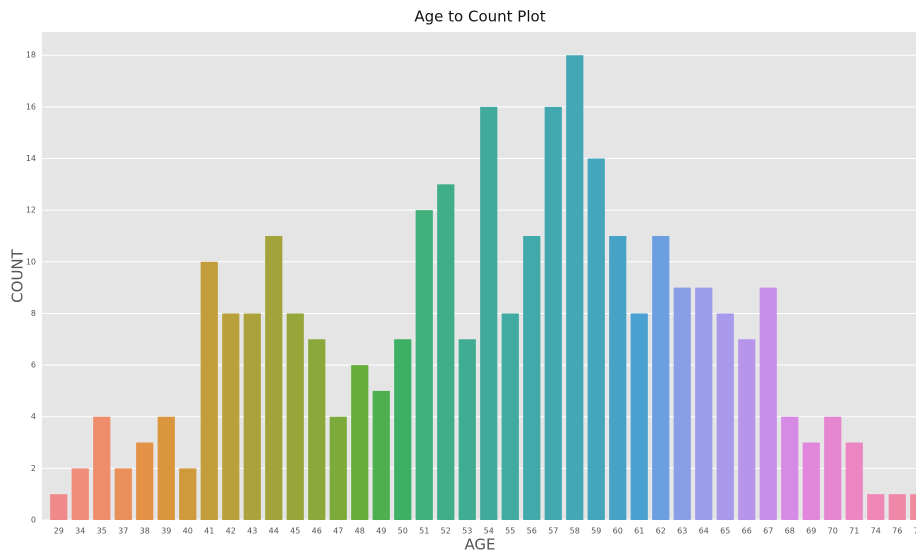  What do you see at coordinates (747, 531) in the screenshot?
I see `x-tick-label: 66` at bounding box center [747, 531].